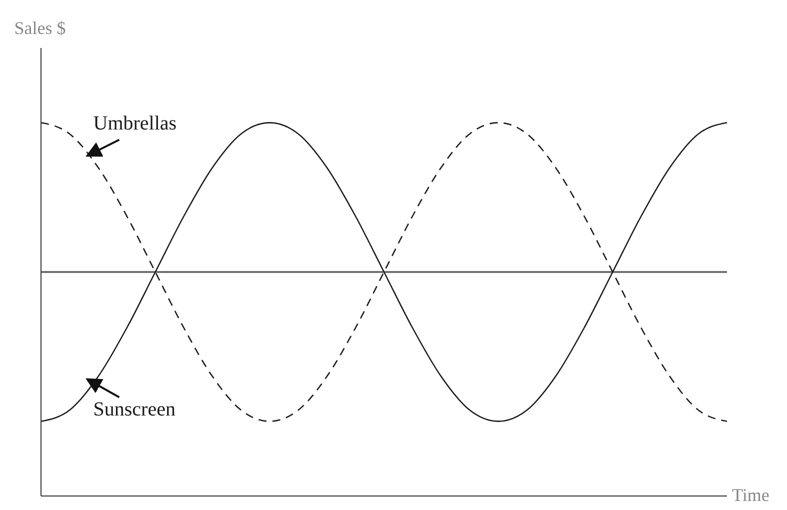 Image resolution: width=787 pixels, height=510 pixels. I want to click on legend-label: Sunscreen, so click(134, 409).